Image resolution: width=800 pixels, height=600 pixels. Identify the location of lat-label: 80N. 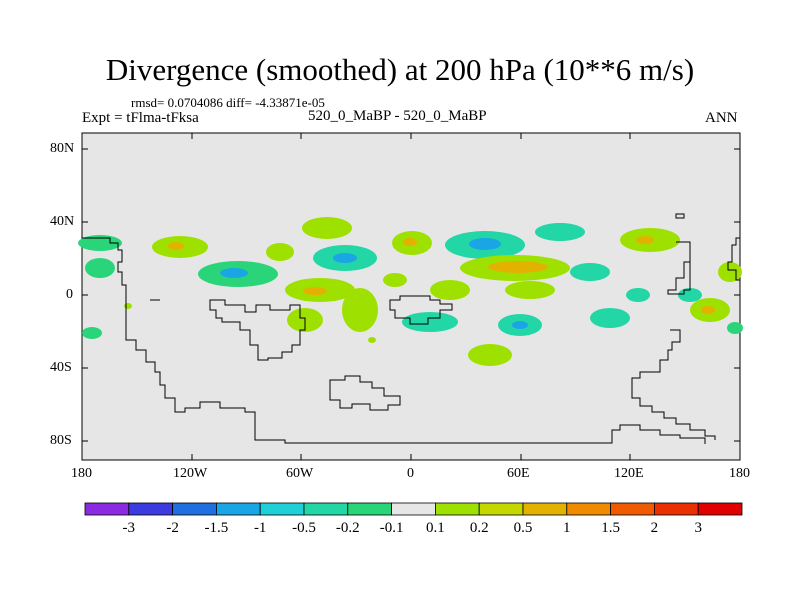
(62, 148).